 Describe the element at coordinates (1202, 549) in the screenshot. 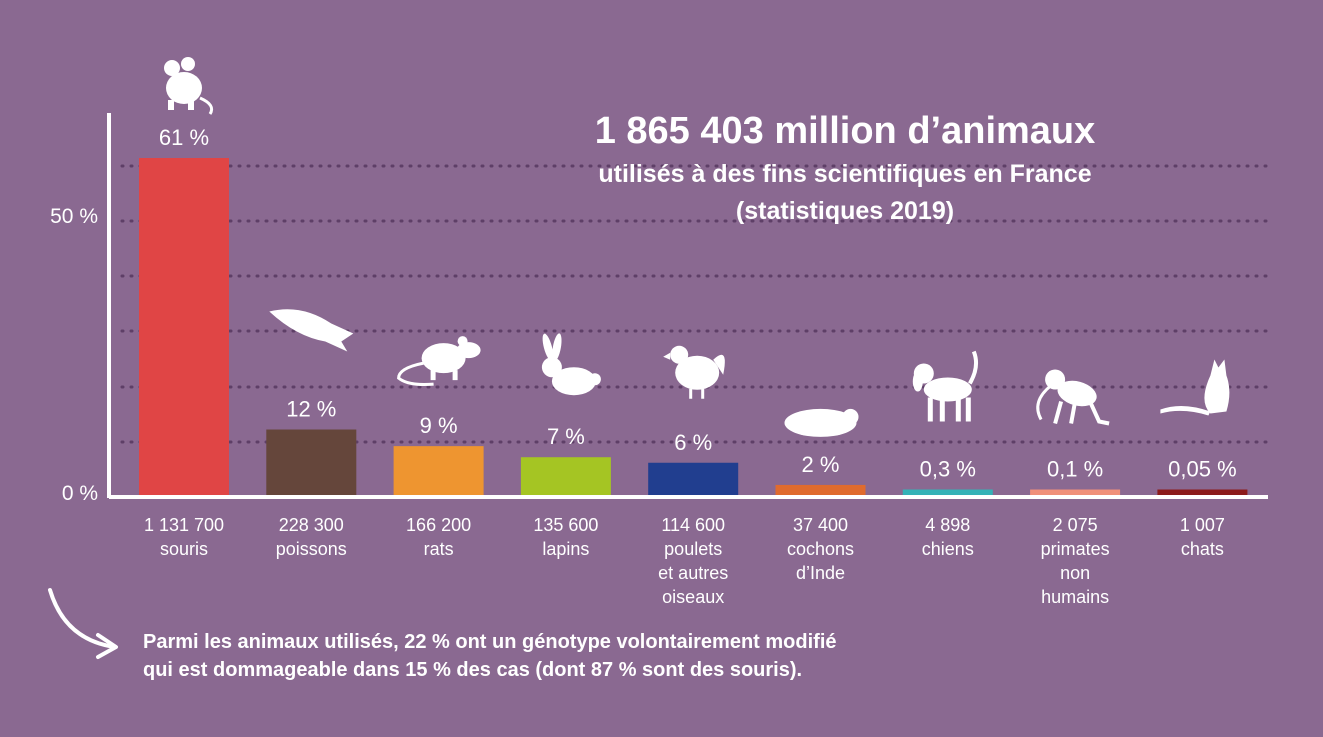

I see `category-label: chats` at that location.